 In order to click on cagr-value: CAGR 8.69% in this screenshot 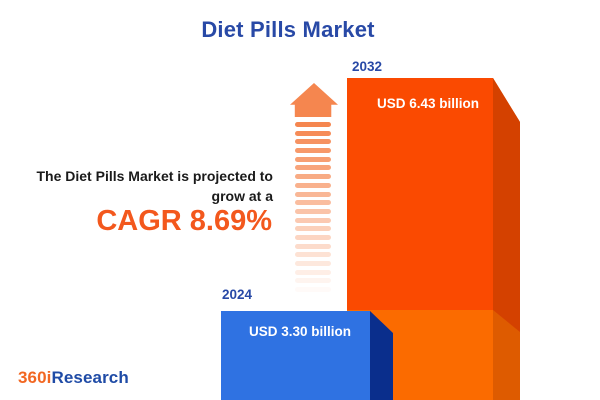, I will do `click(184, 221)`.